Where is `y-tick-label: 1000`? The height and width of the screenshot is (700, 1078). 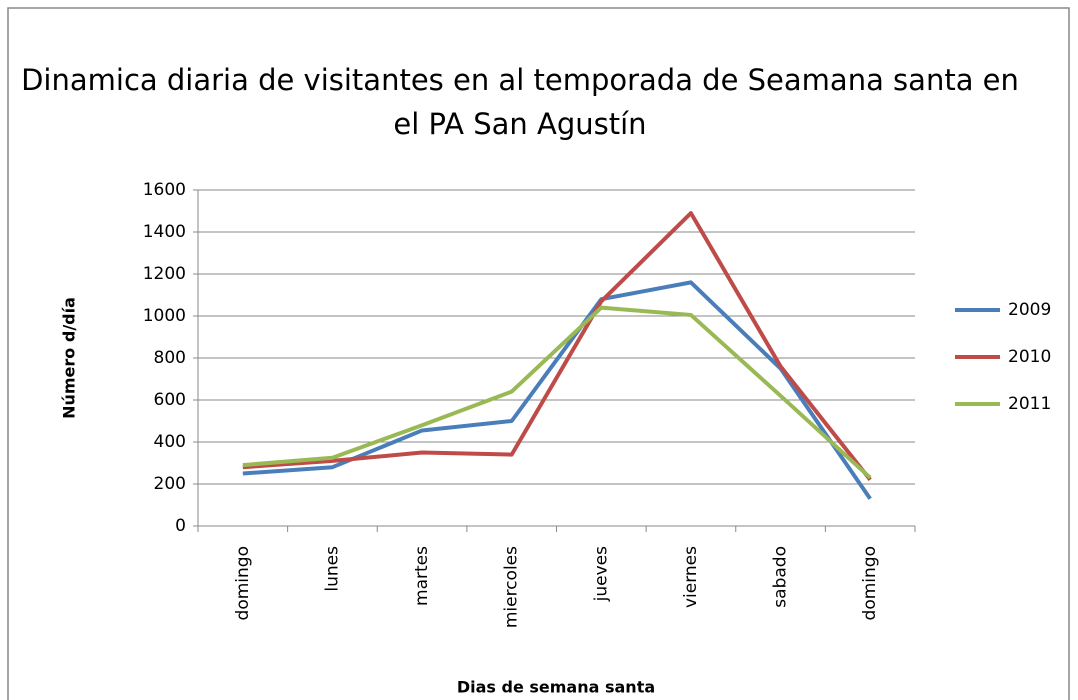
y-tick-label: 1000 is located at coordinates (164, 316).